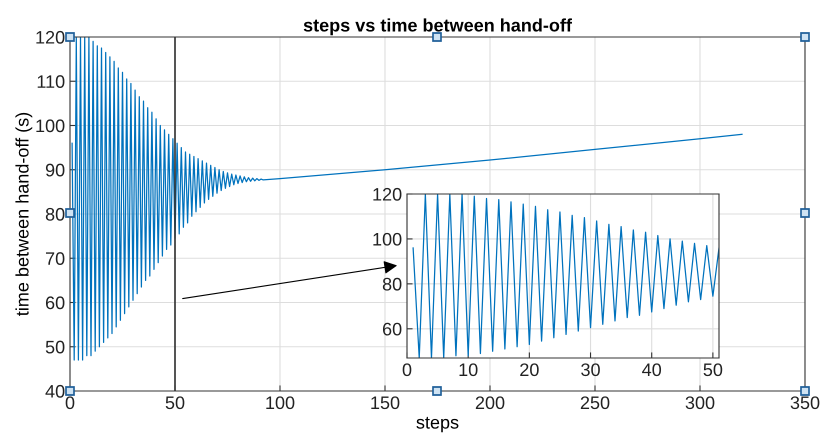  What do you see at coordinates (55, 258) in the screenshot?
I see `y-tick-label: 70` at bounding box center [55, 258].